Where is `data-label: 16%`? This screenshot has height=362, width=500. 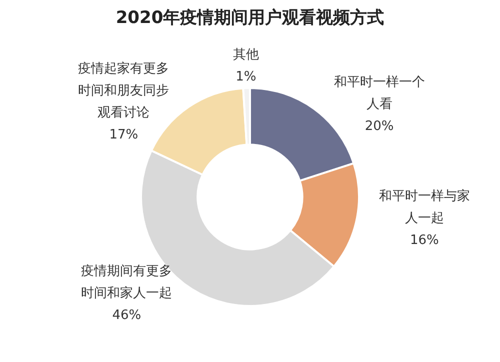
data-label: 16% is located at coordinates (424, 240).